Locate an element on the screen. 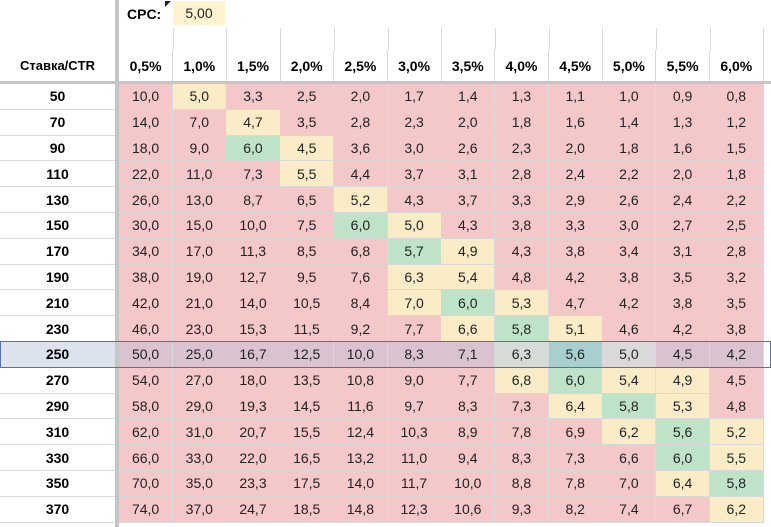 The width and height of the screenshot is (771, 527). table-cell: 5,3 is located at coordinates (522, 303).